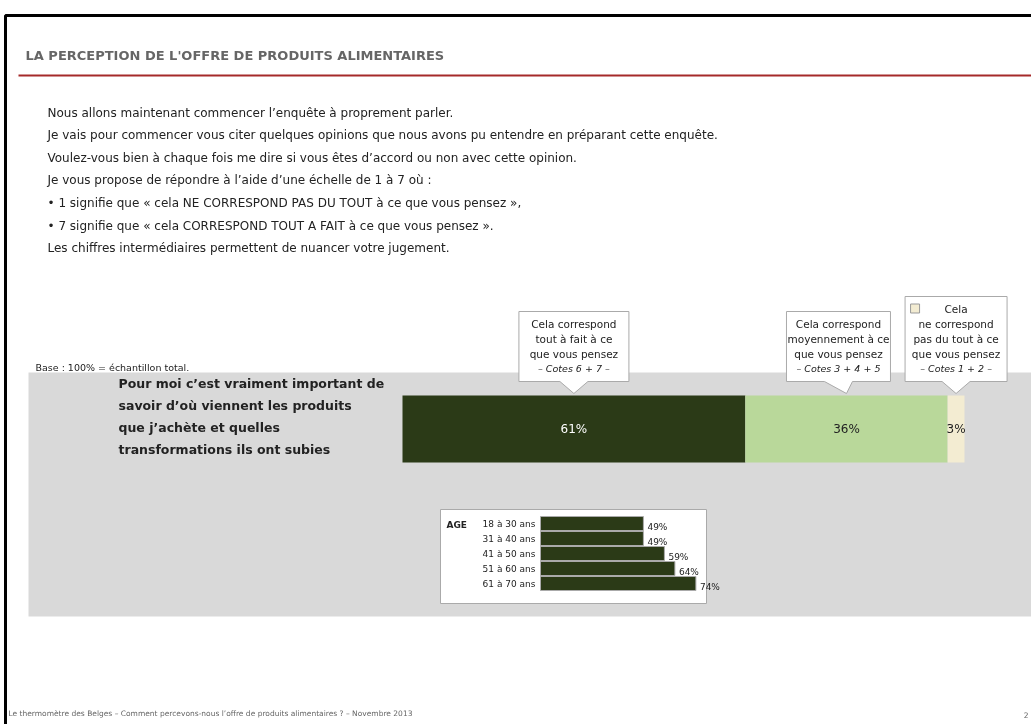 This screenshot has height=724, width=1031. I want to click on y-tick-label: 41 à 50 ans, so click(509, 553).